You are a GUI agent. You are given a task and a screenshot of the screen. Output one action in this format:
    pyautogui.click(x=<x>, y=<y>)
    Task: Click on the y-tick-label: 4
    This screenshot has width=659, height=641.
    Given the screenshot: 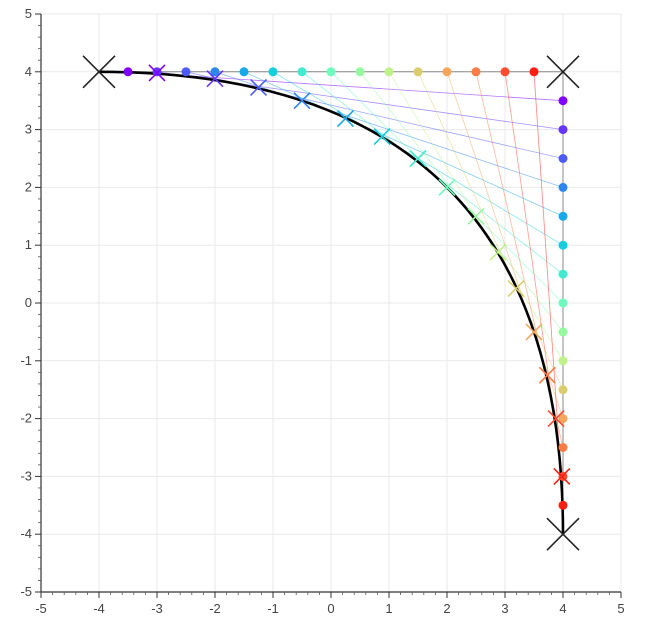 What is the action you would take?
    pyautogui.click(x=28, y=71)
    